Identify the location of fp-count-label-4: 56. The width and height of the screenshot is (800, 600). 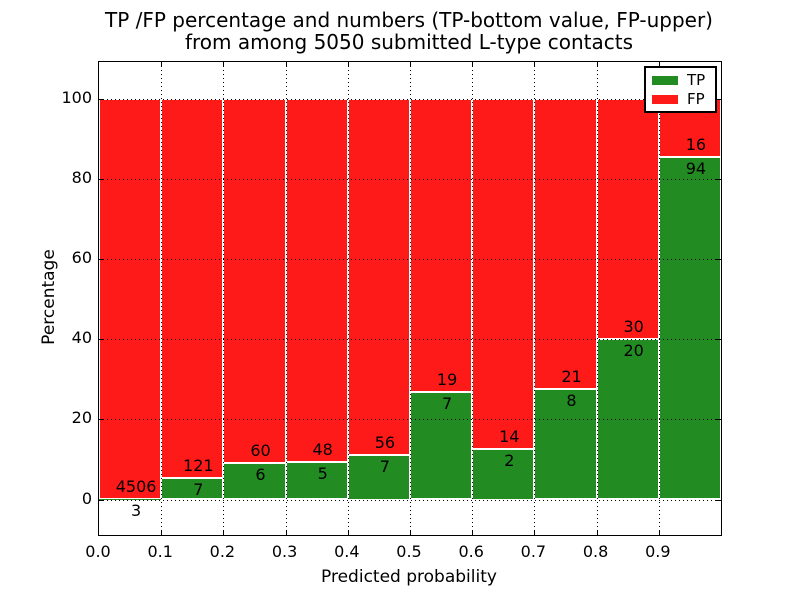
(385, 442).